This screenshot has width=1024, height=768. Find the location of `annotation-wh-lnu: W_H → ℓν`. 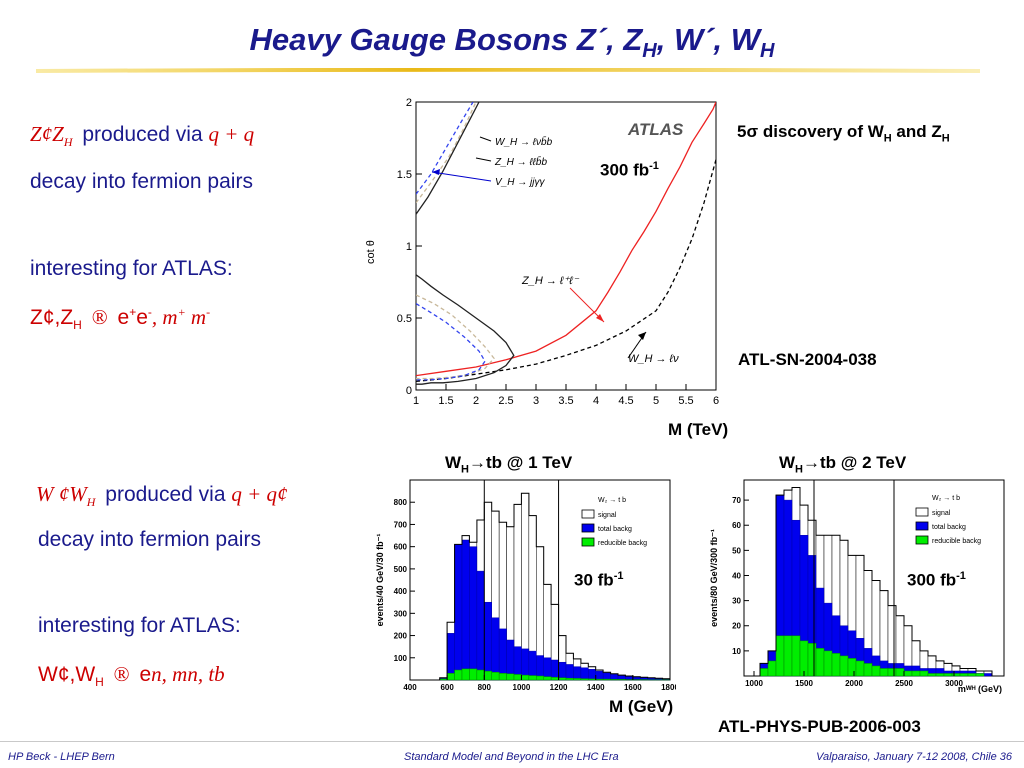

annotation-wh-lnu: W_H → ℓν is located at coordinates (653, 359).